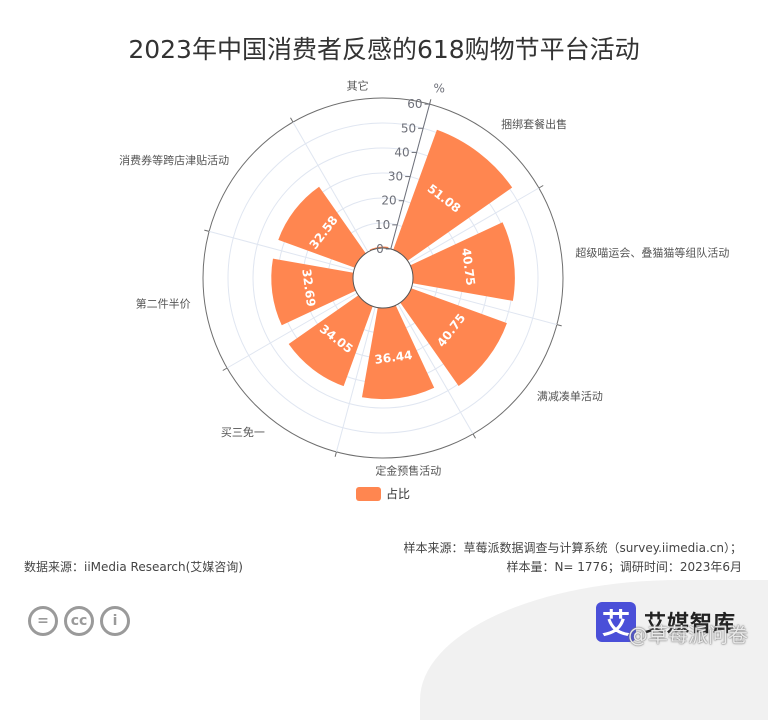 The image size is (768, 720). Describe the element at coordinates (652, 253) in the screenshot. I see `category-label: 超级喵运会、叠猫猫等组队活动` at that location.